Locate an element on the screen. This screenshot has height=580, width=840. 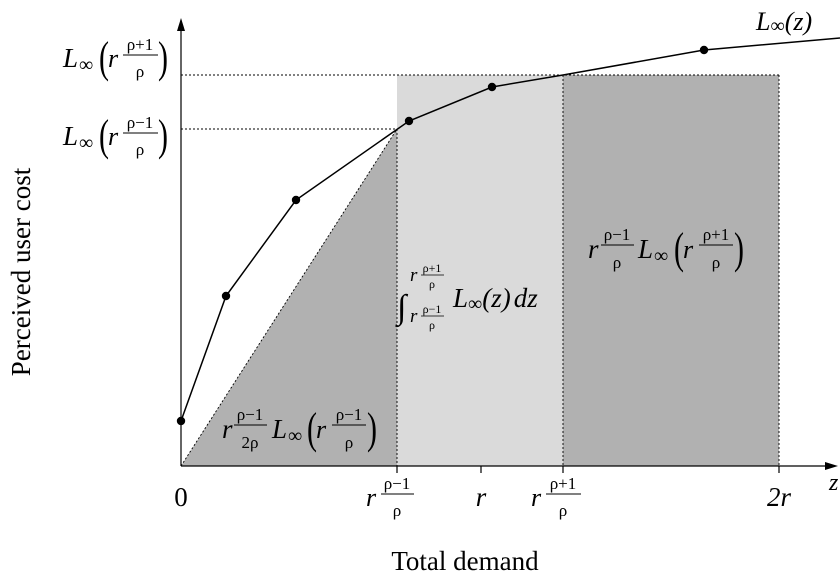
x-tick-label-r-rho-minus: r ρ−1 ρ is located at coordinates (390, 497).